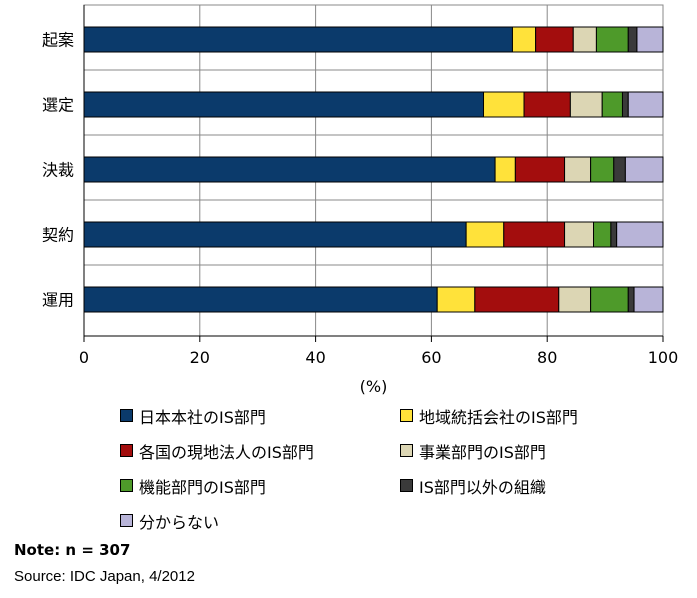  I want to click on legend-row: 日本本社のIS部門 地域統括会社のIS部門, so click(400, 415).